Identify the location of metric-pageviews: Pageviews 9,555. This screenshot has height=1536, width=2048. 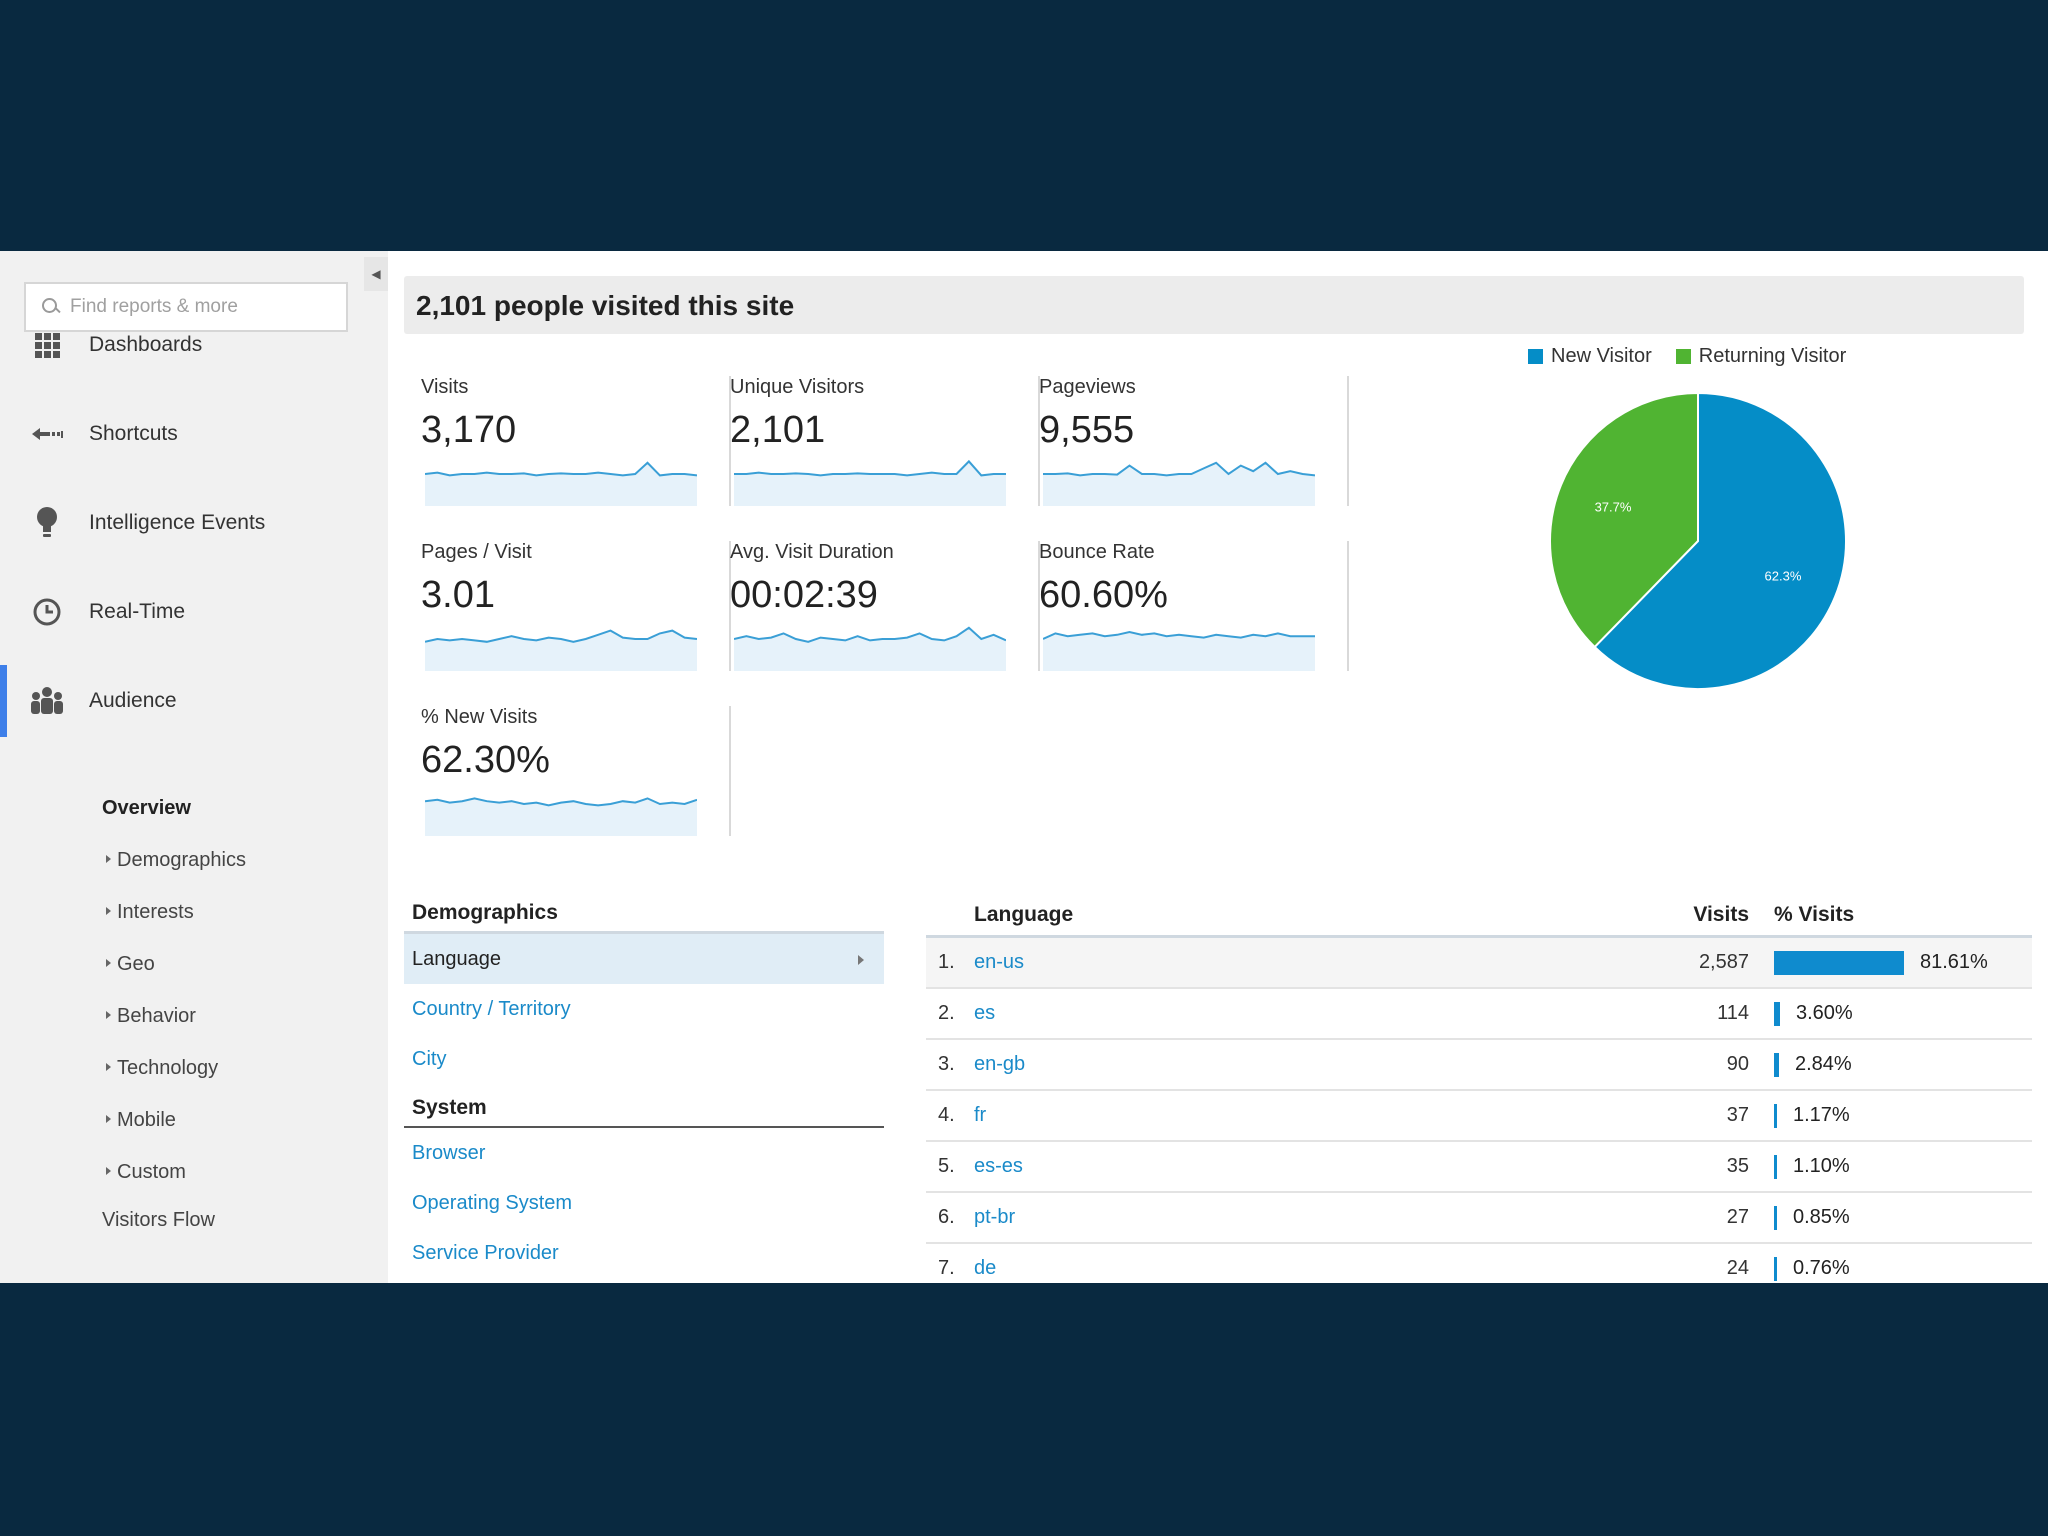
(1194, 441).